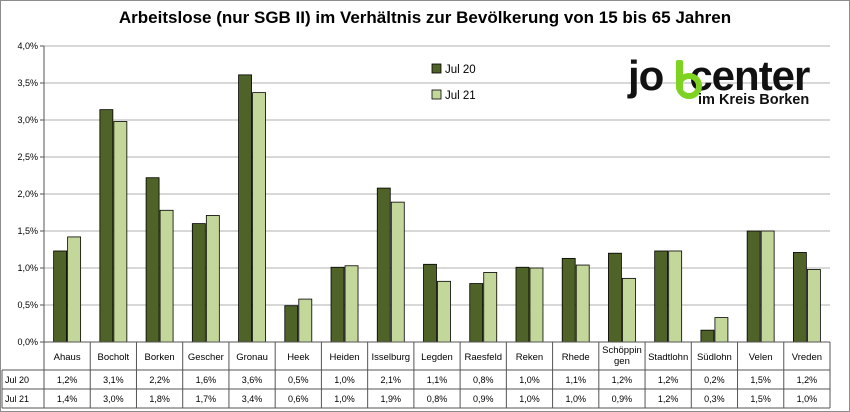  What do you see at coordinates (252, 380) in the screenshot?
I see `data-label: 3,6%` at bounding box center [252, 380].